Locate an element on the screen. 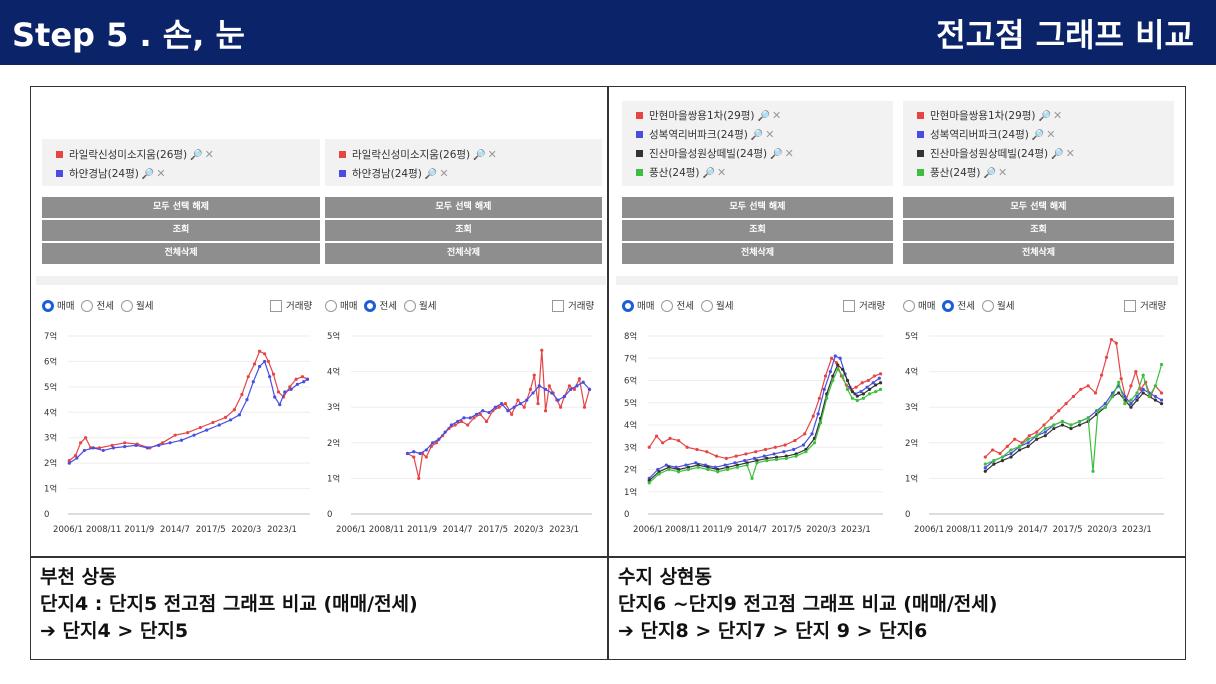 The width and height of the screenshot is (1216, 684). y-tick-label: 1억 is located at coordinates (333, 478).